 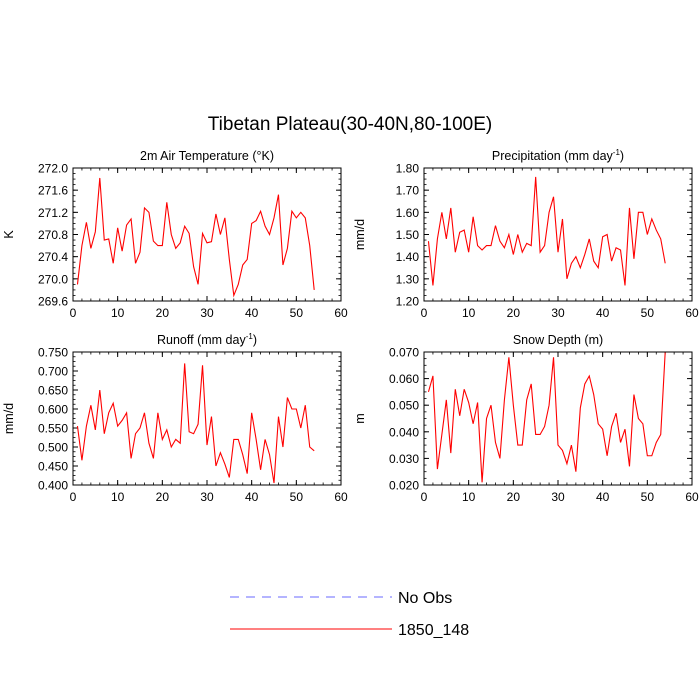 What do you see at coordinates (53, 279) in the screenshot?
I see `y-tick-label: 270.0` at bounding box center [53, 279].